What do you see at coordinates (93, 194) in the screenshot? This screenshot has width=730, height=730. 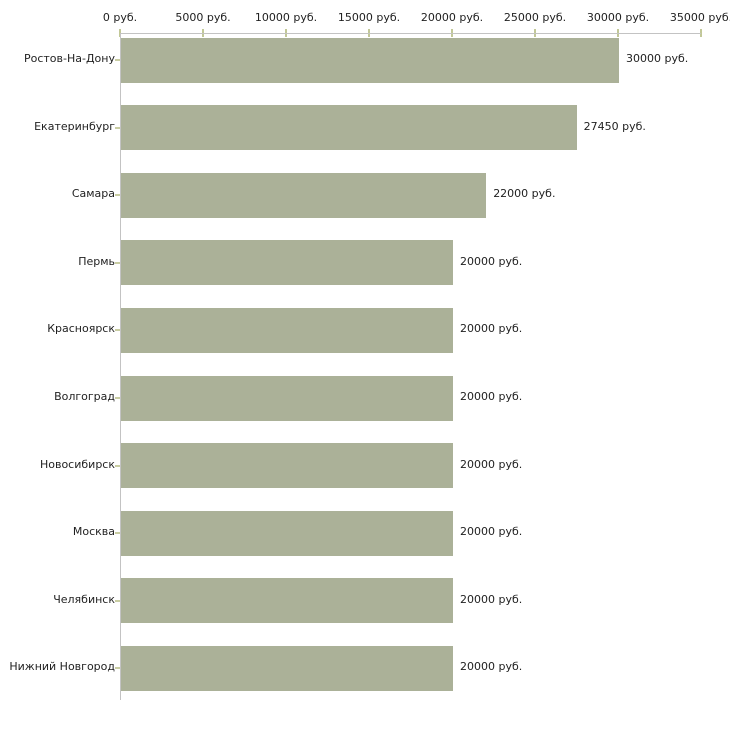 I see `category-label: Самара` at bounding box center [93, 194].